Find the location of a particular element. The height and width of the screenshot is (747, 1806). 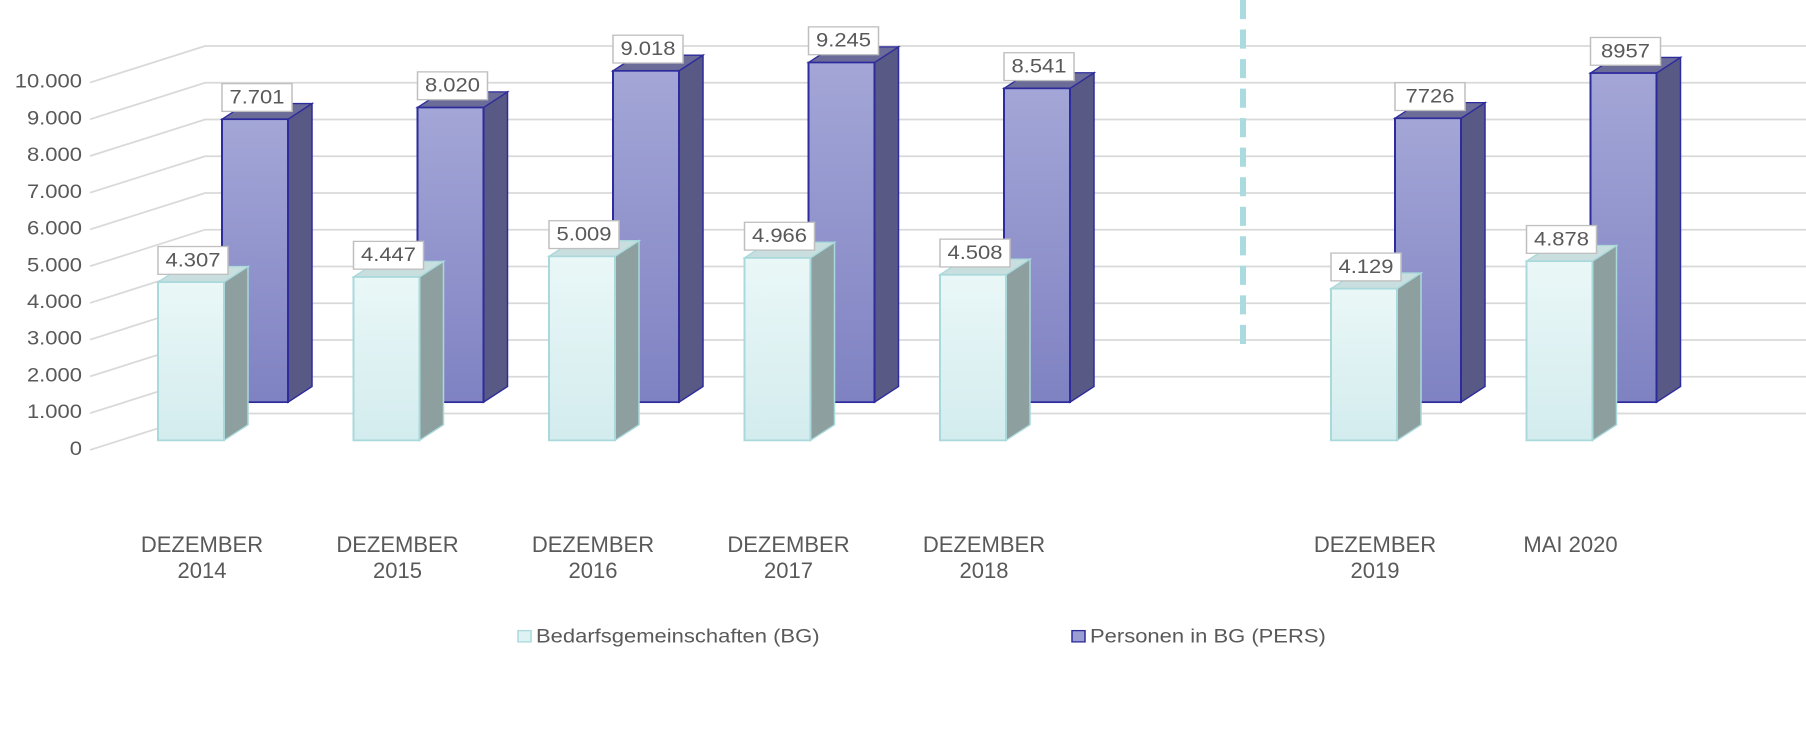

x-tick-label: DEZEMBER 2018 is located at coordinates (984, 558).